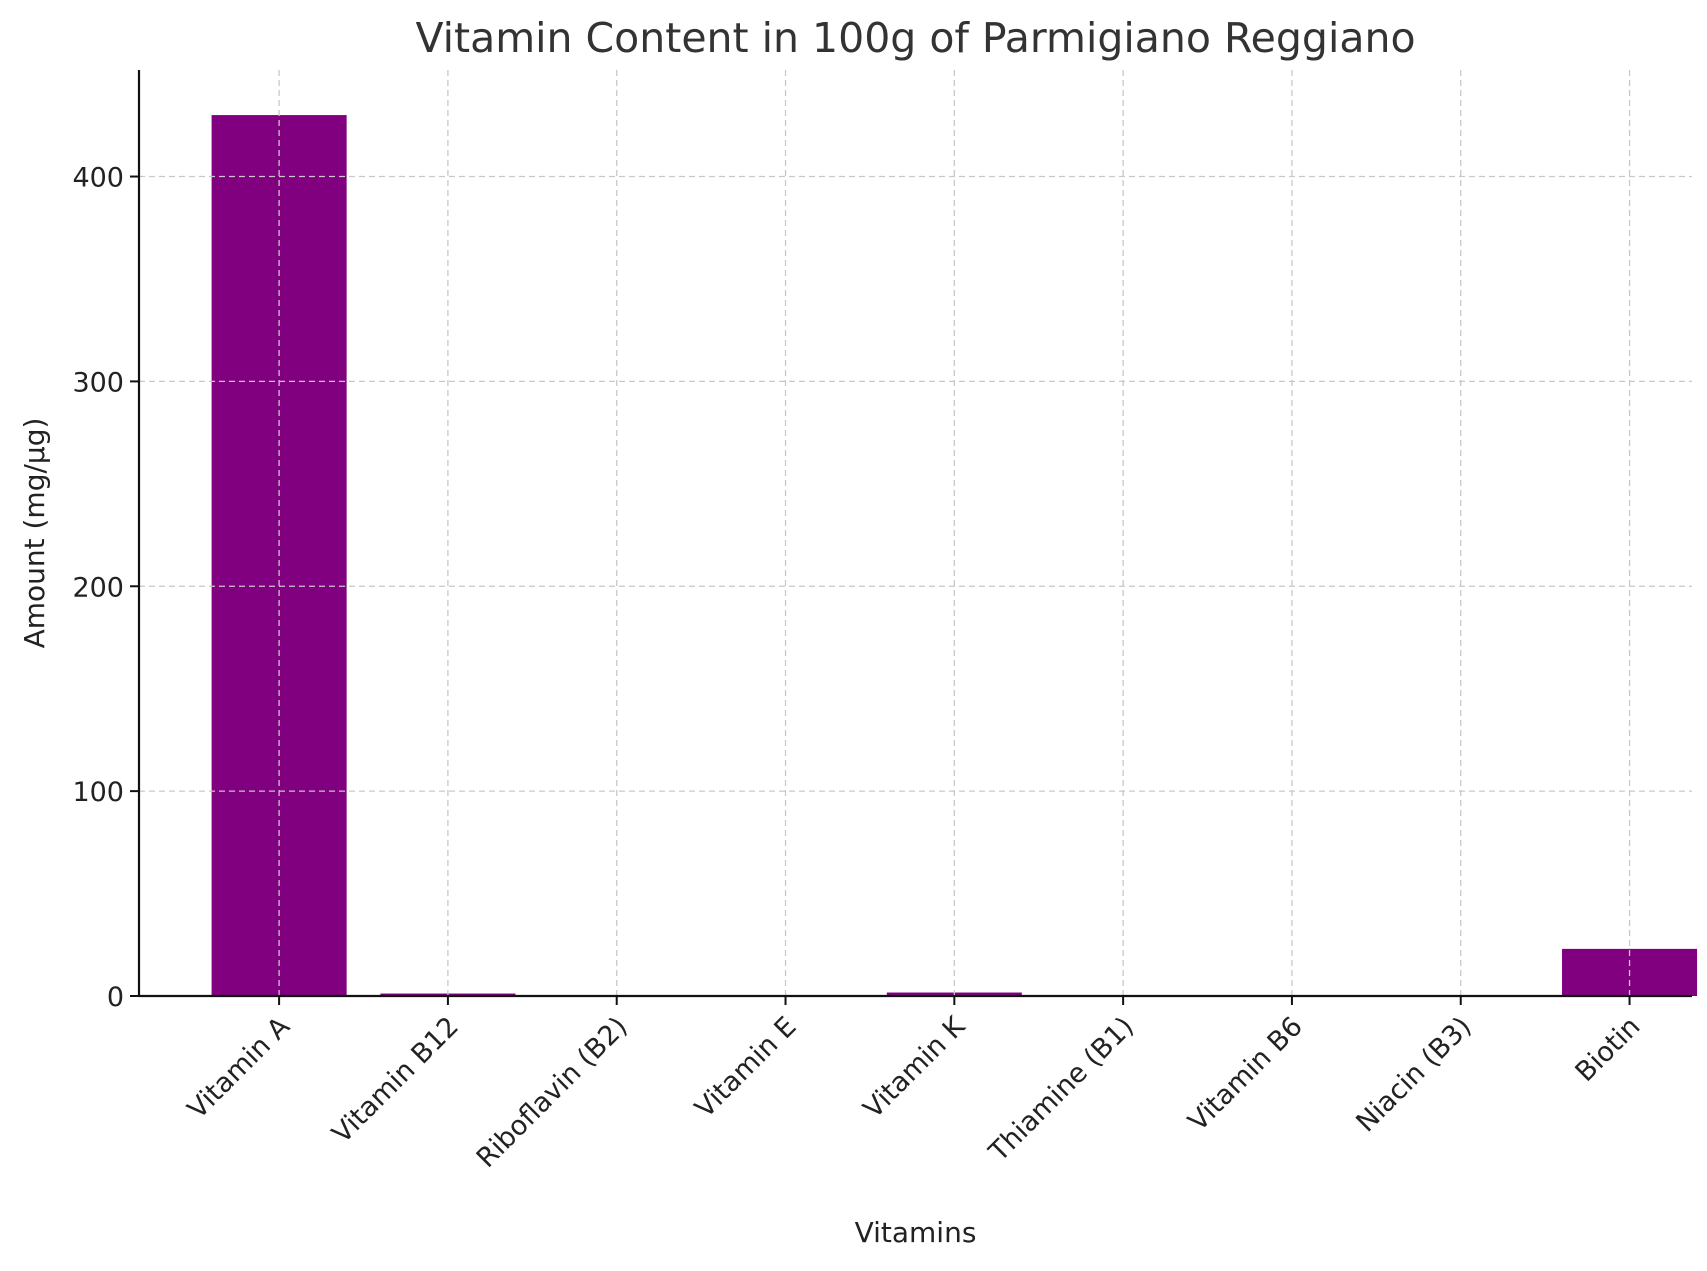  What do you see at coordinates (34, 533) in the screenshot?
I see `y-axis-label: Amount (mg/µg)` at bounding box center [34, 533].